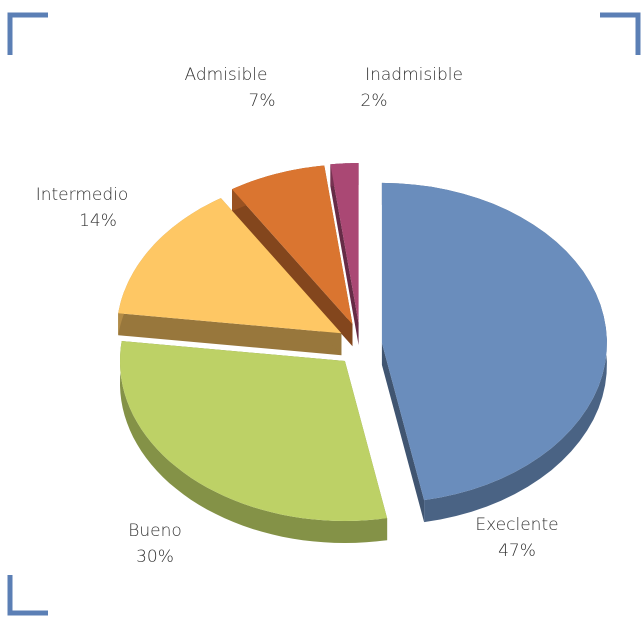 Image resolution: width=643 pixels, height=619 pixels. I want to click on slice-side, so click(254, 442).